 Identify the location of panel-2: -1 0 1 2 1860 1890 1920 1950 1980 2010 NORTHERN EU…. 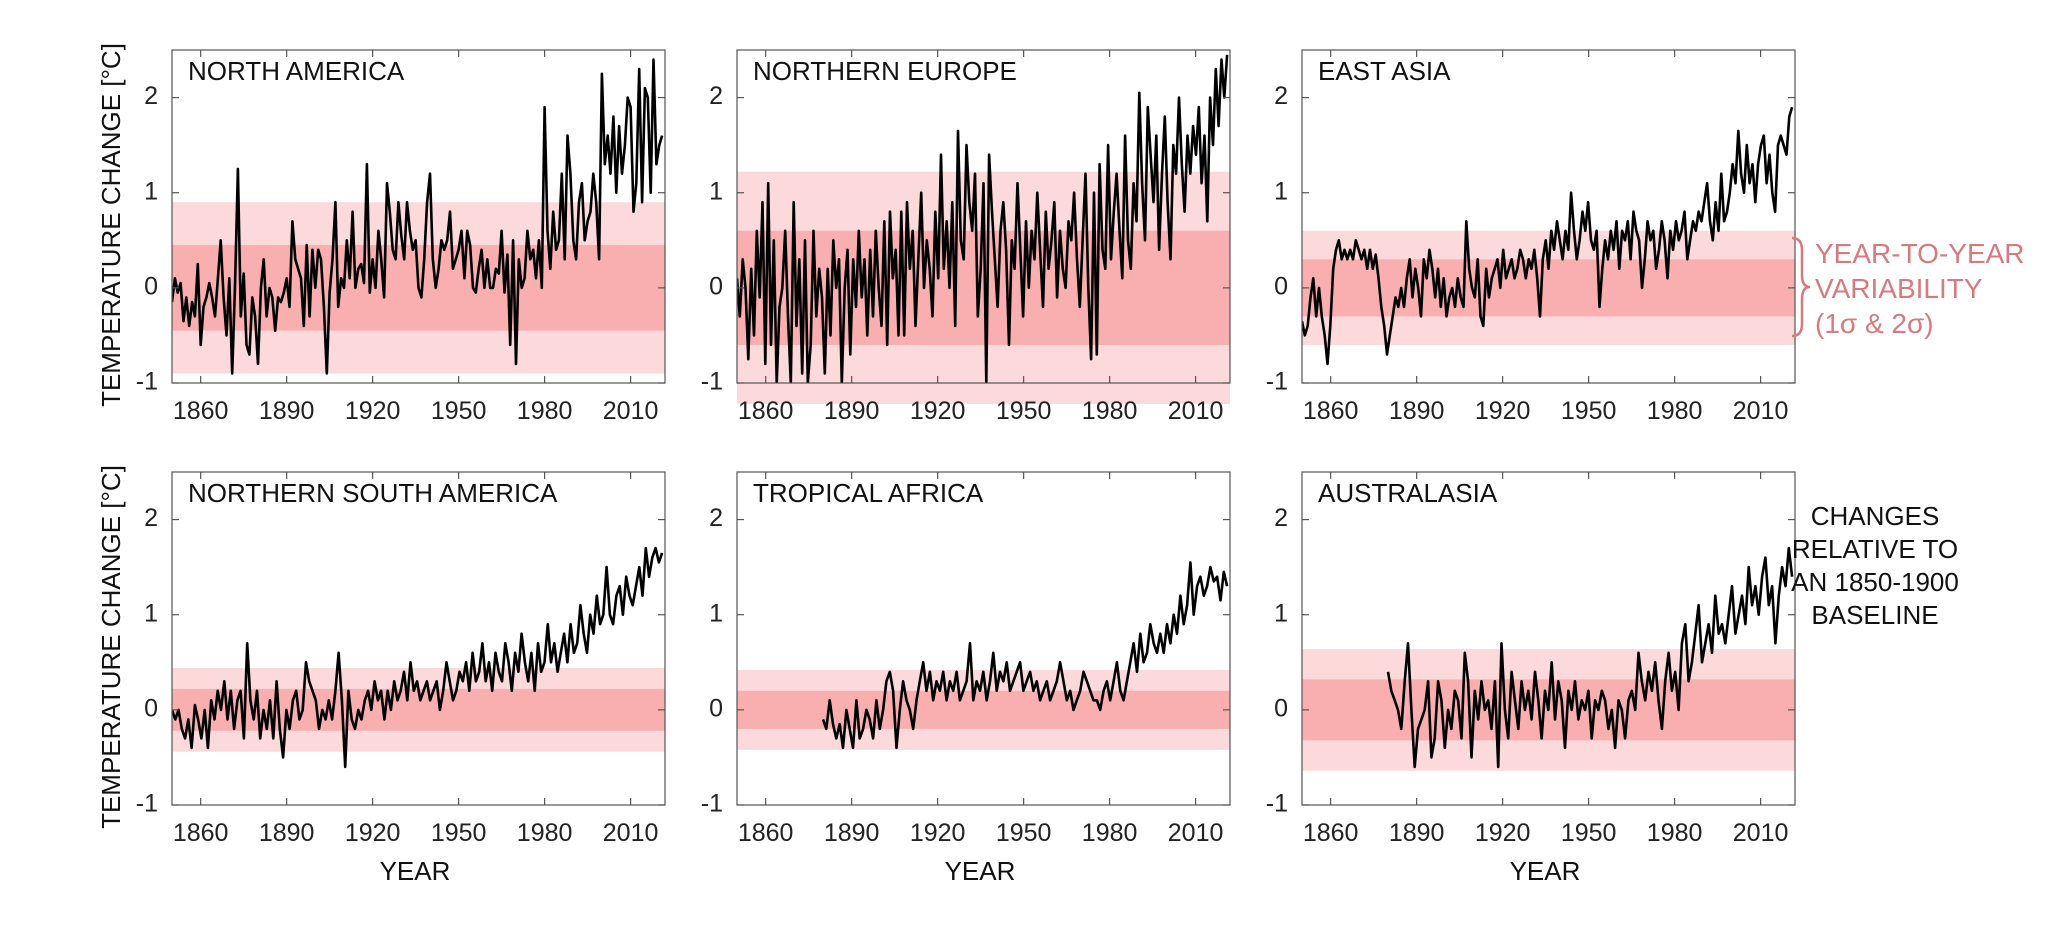
(966, 237).